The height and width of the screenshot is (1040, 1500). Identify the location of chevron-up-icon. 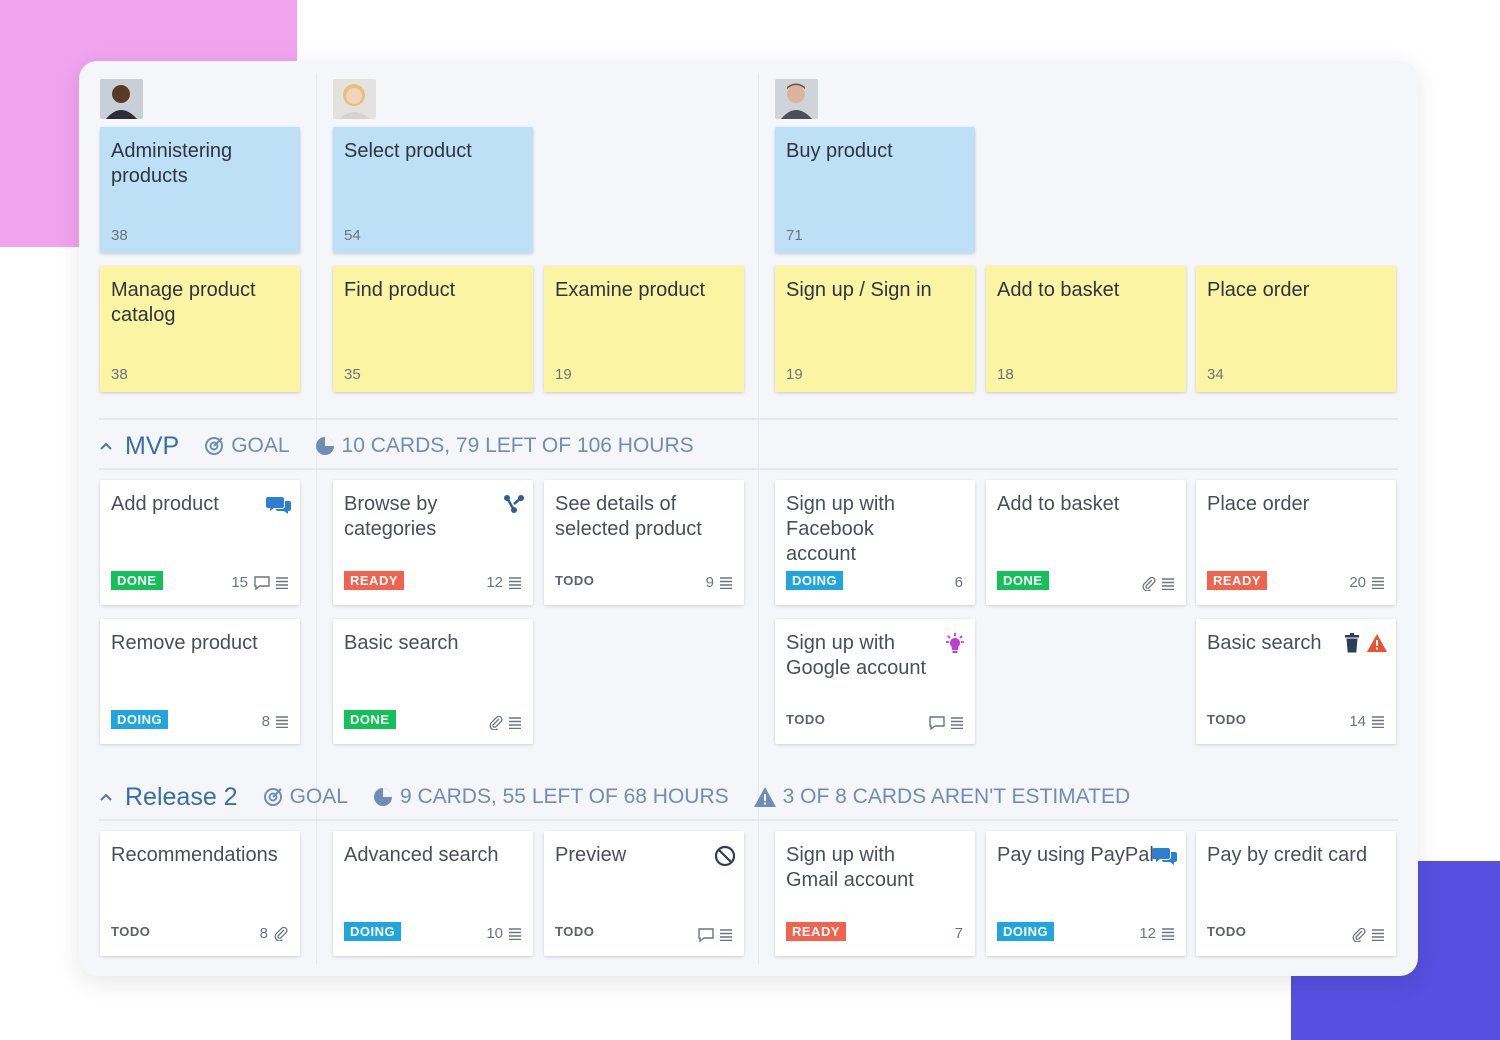
(106, 446).